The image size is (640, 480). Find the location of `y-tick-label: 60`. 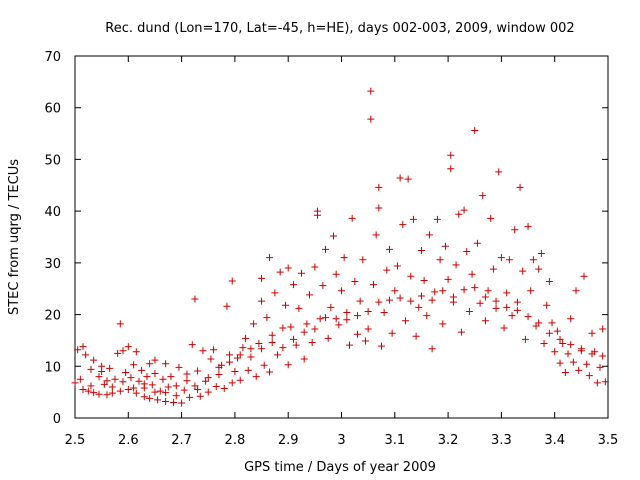

y-tick-label: 60 is located at coordinates (52, 109).